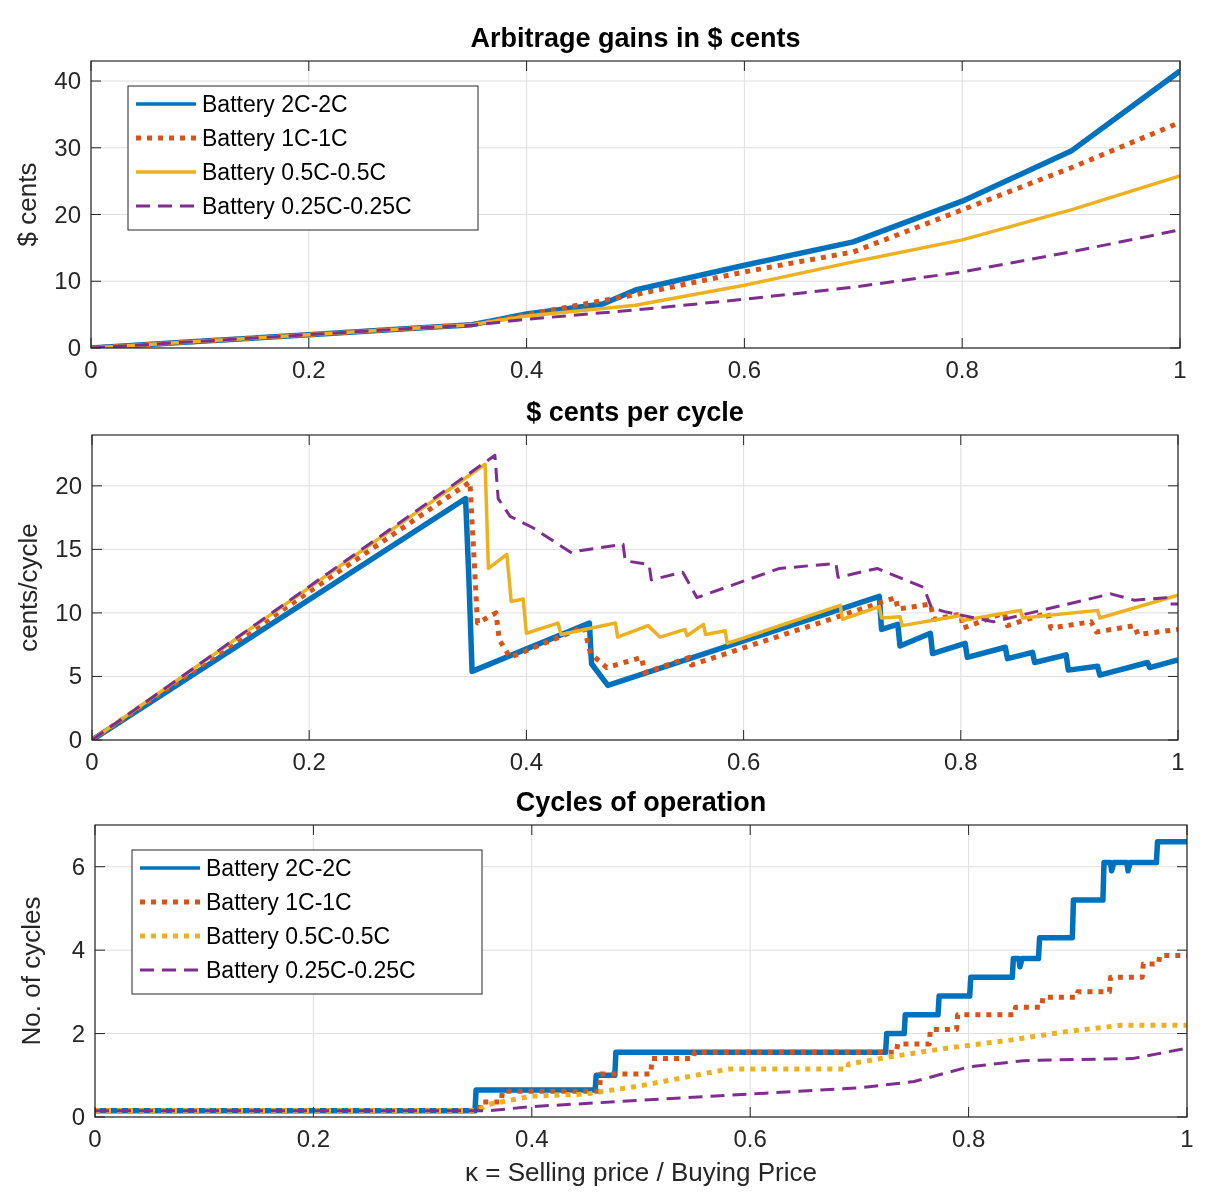 The width and height of the screenshot is (1211, 1198). What do you see at coordinates (95, 1138) in the screenshot?
I see `x-tick-label: 0` at bounding box center [95, 1138].